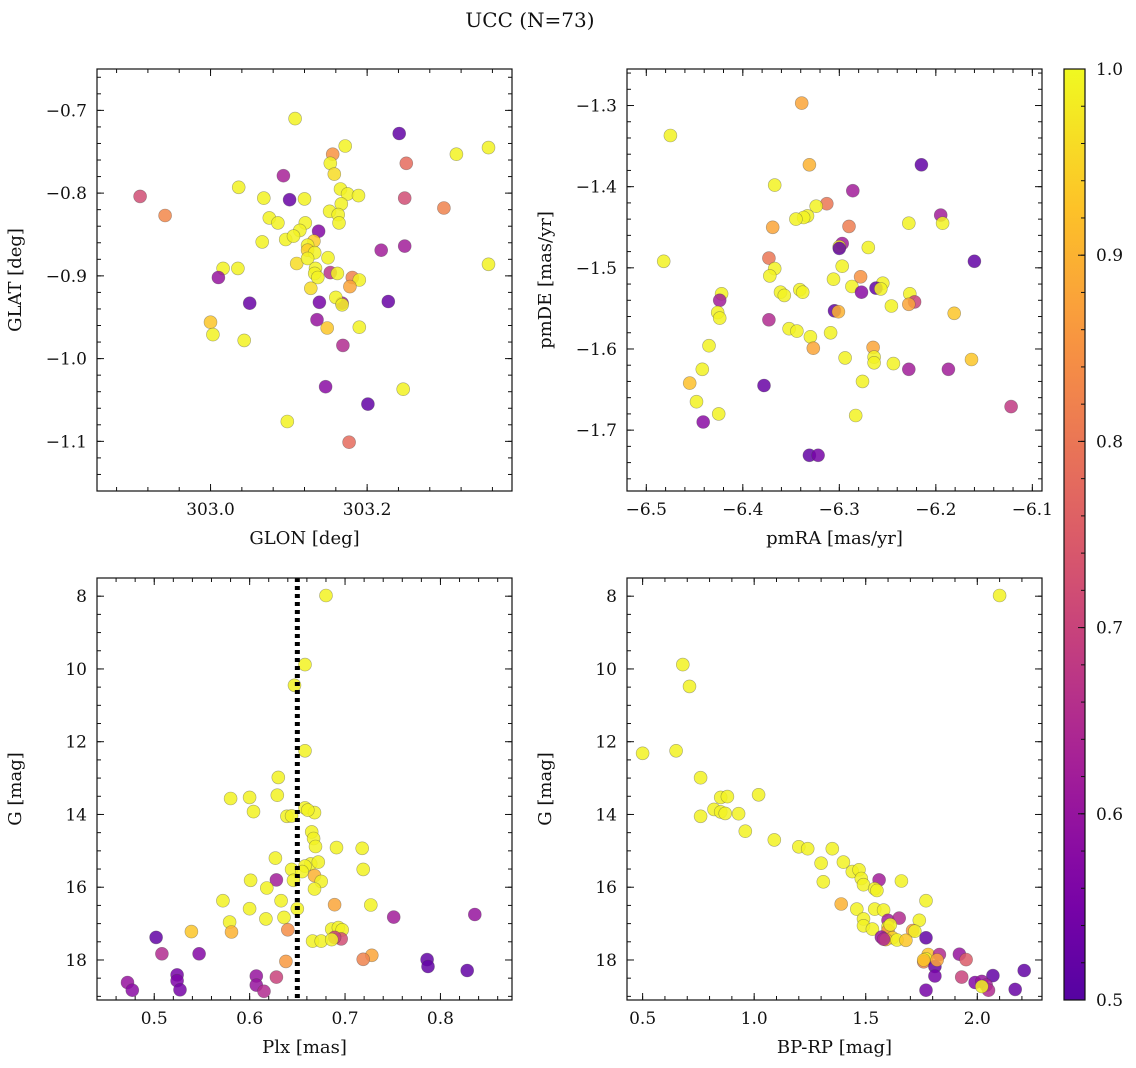  Describe the element at coordinates (642, 1019) in the screenshot. I see `x-tick-label: 0.5` at that location.